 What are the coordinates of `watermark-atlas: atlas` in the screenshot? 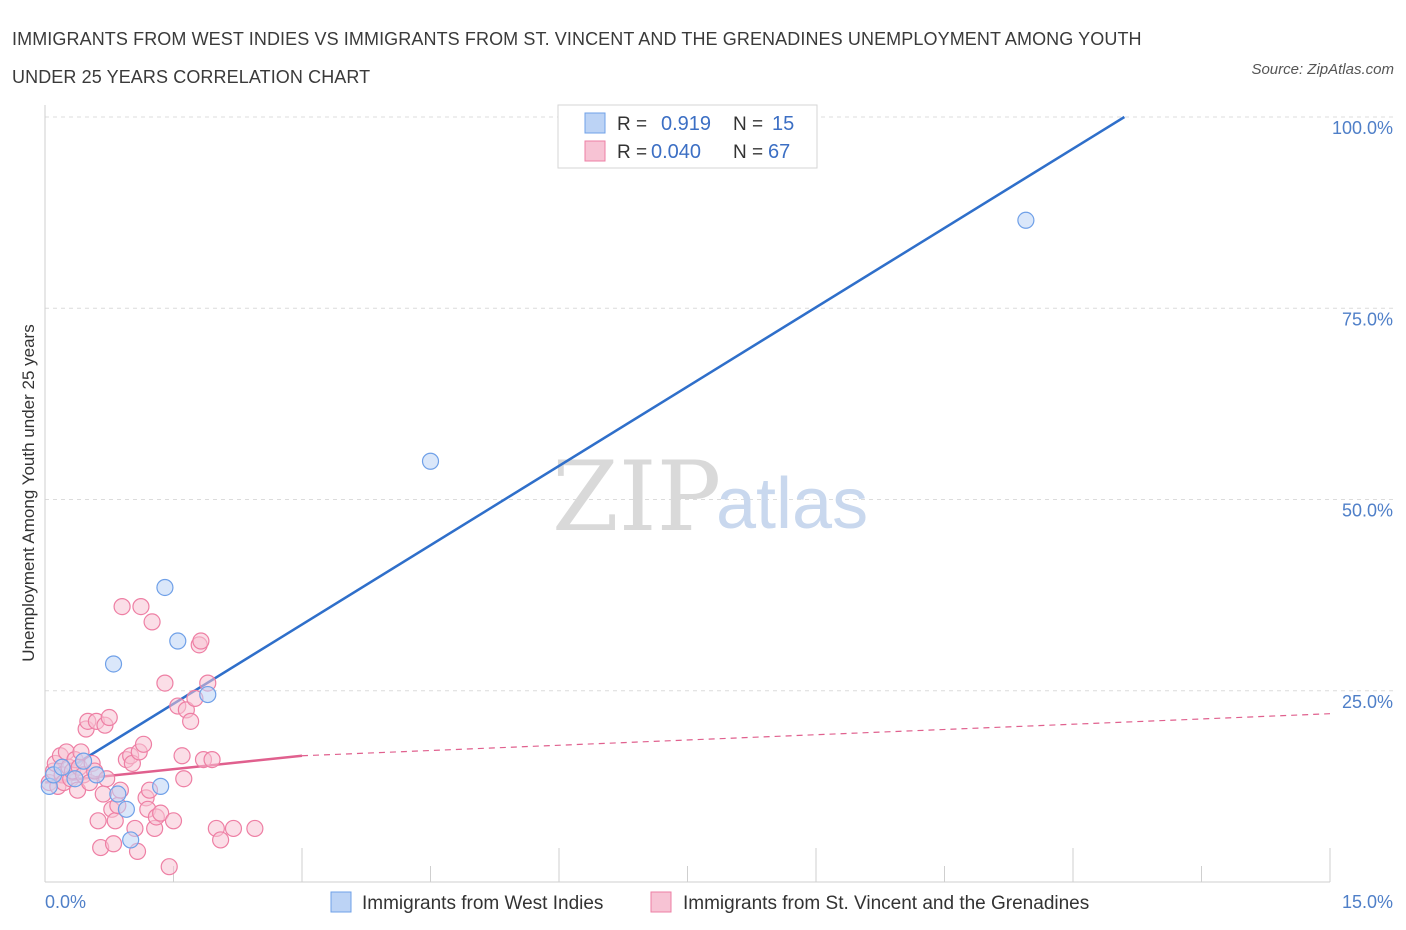 It's located at (792, 504).